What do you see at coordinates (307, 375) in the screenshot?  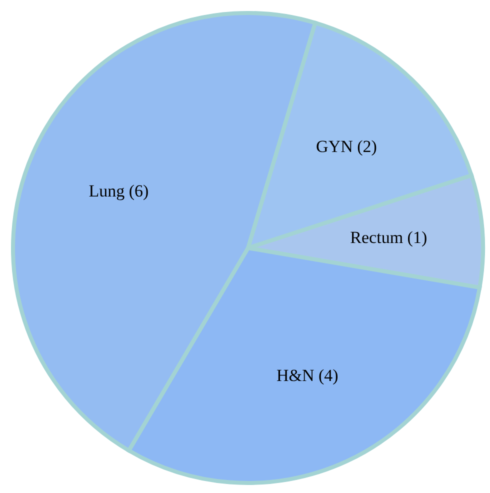 I see `slice-label: H&N (4)` at bounding box center [307, 375].